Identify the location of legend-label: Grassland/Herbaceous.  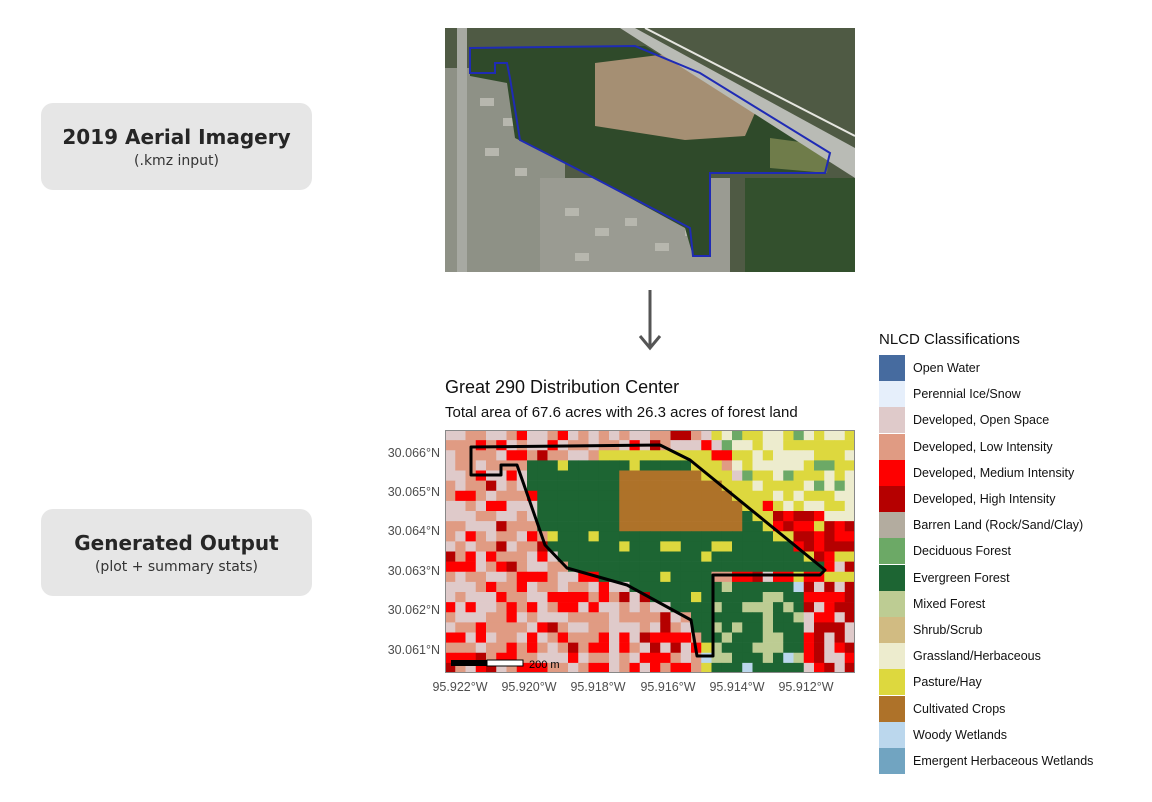
(977, 656).